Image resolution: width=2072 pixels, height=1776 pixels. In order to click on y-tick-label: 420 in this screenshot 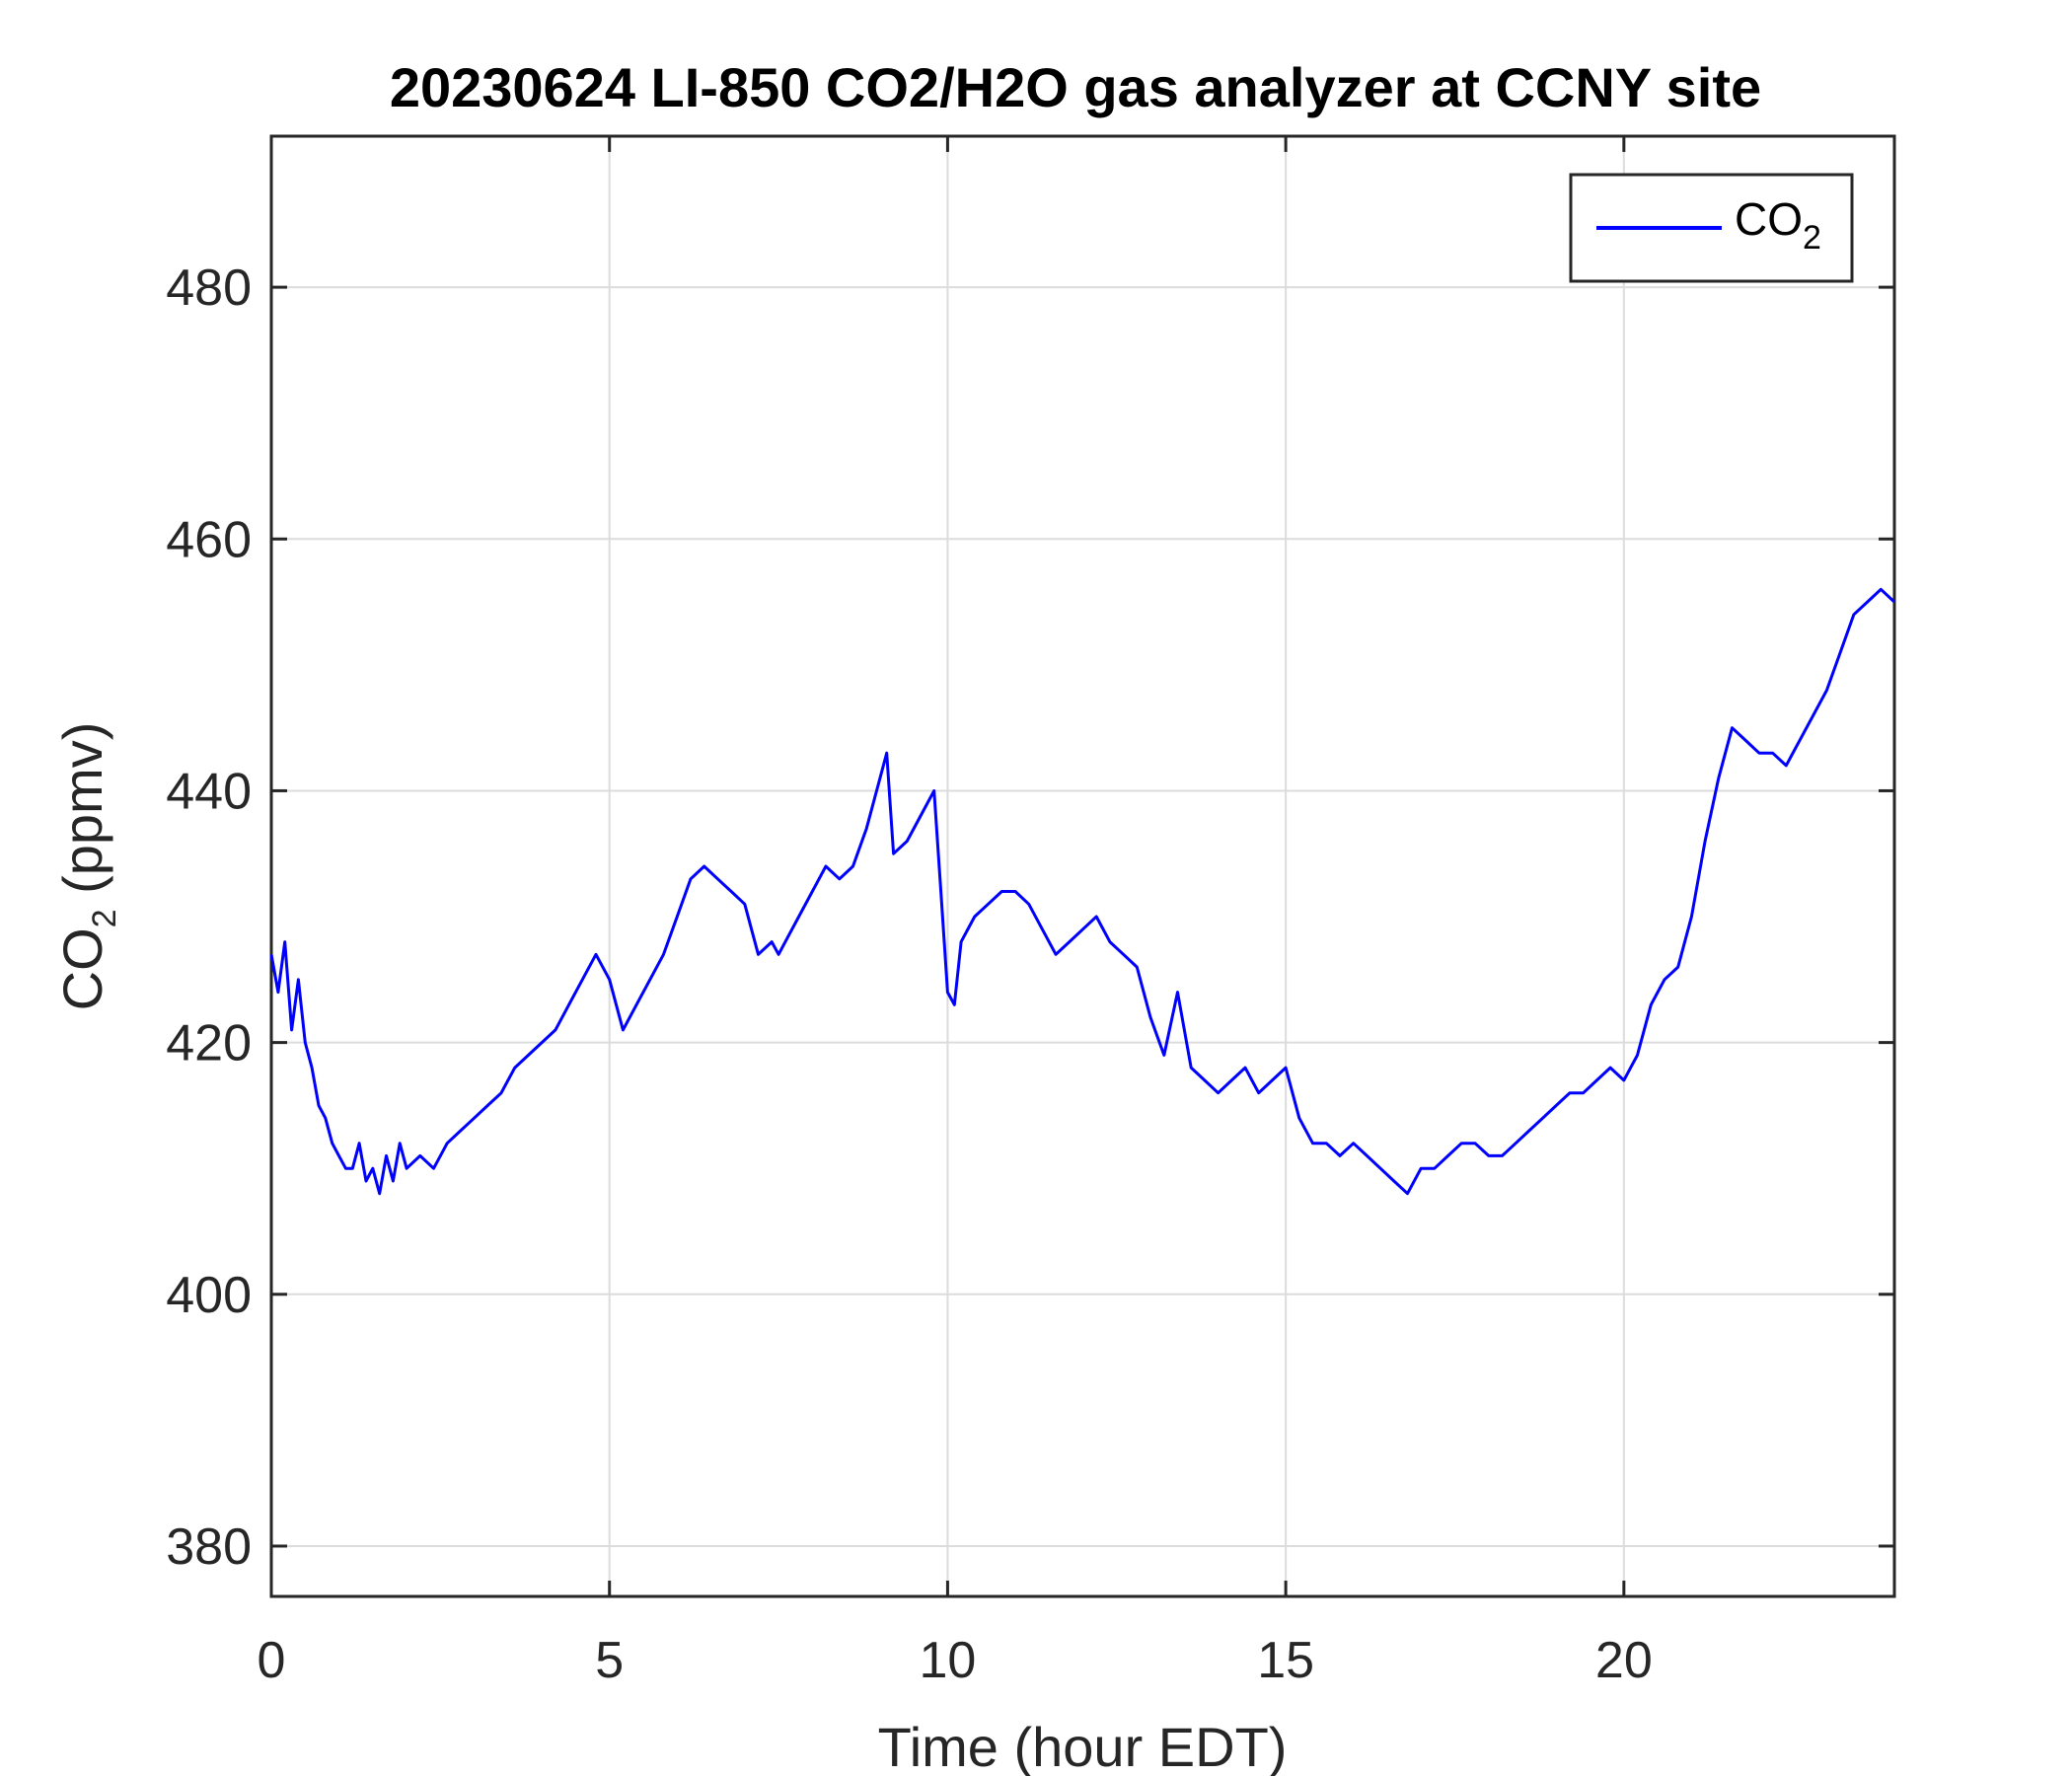, I will do `click(209, 1044)`.